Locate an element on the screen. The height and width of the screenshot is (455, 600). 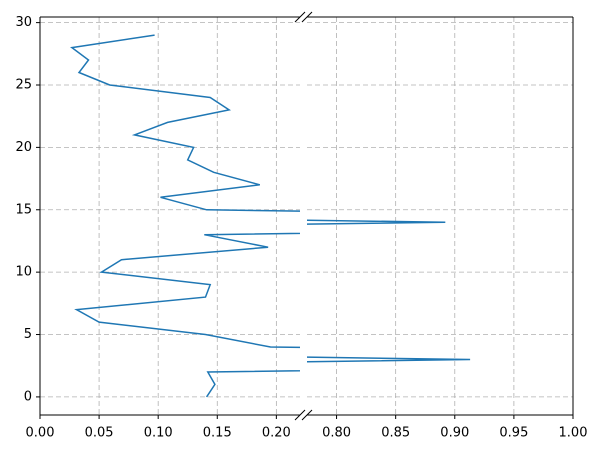
x-tick-label: 0.85 is located at coordinates (395, 433).